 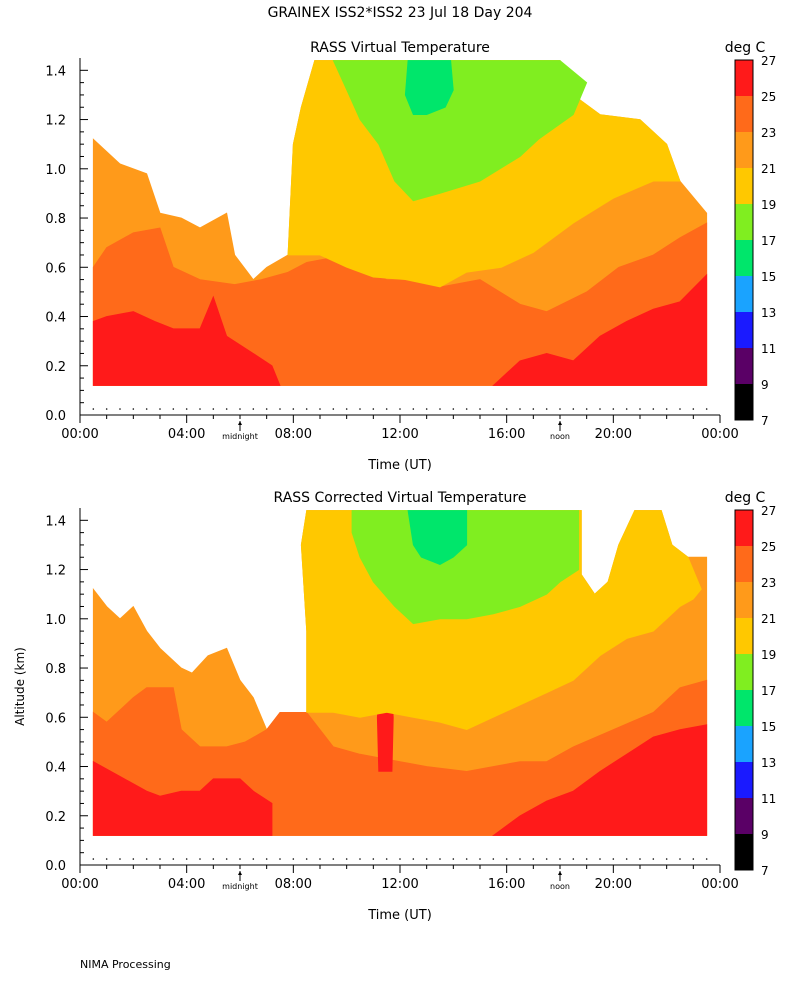 I want to click on marker-label-midnight: midnight, so click(x=240, y=436).